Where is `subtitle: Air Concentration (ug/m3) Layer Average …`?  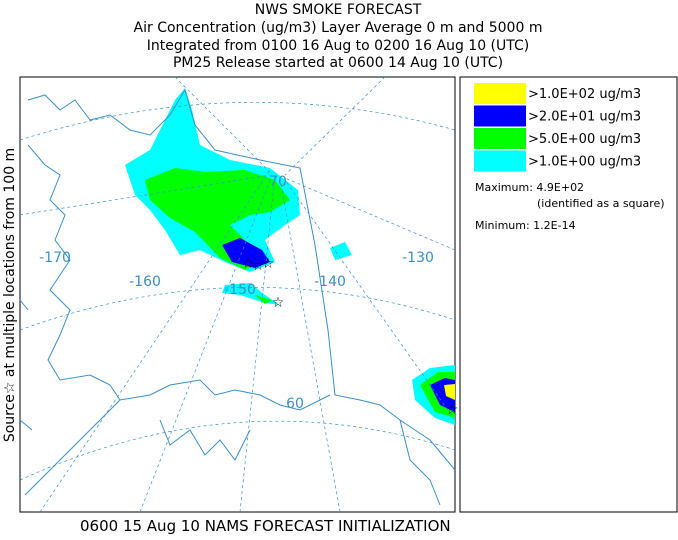
subtitle: Air Concentration (ug/m3) Layer Average … is located at coordinates (338, 28).